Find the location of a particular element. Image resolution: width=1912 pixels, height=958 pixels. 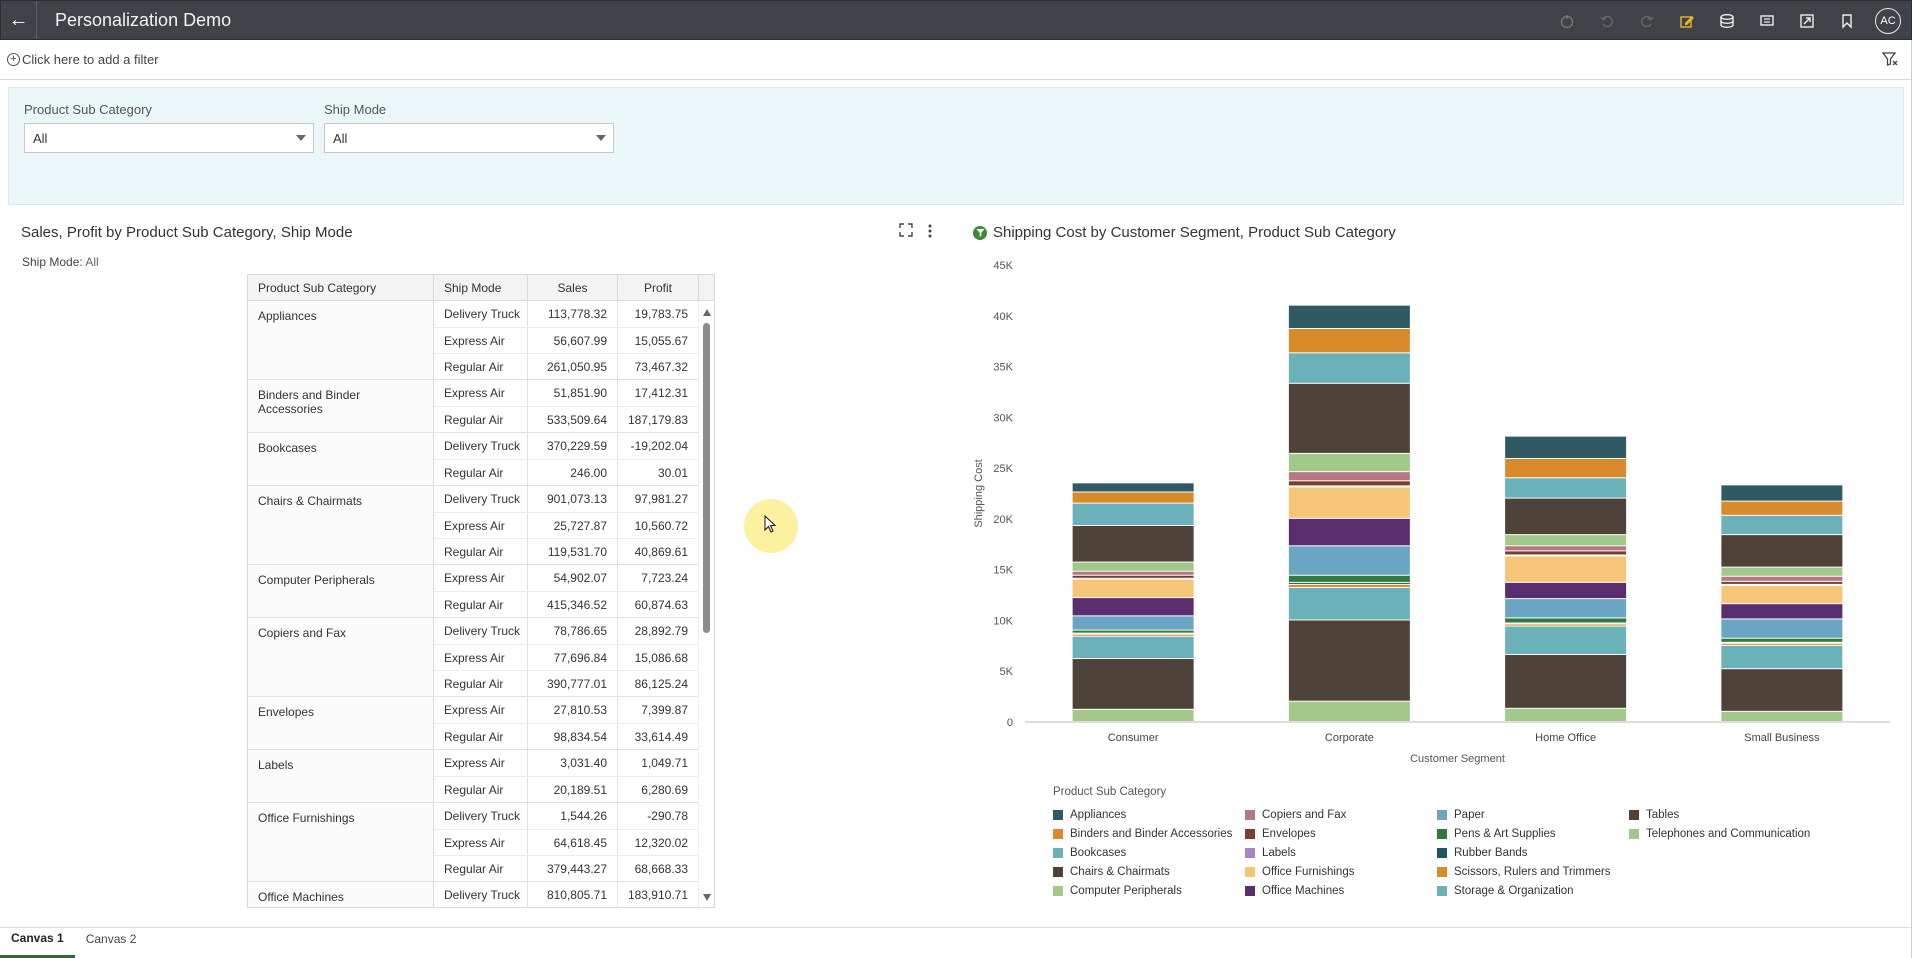

data-icon is located at coordinates (1727, 21).